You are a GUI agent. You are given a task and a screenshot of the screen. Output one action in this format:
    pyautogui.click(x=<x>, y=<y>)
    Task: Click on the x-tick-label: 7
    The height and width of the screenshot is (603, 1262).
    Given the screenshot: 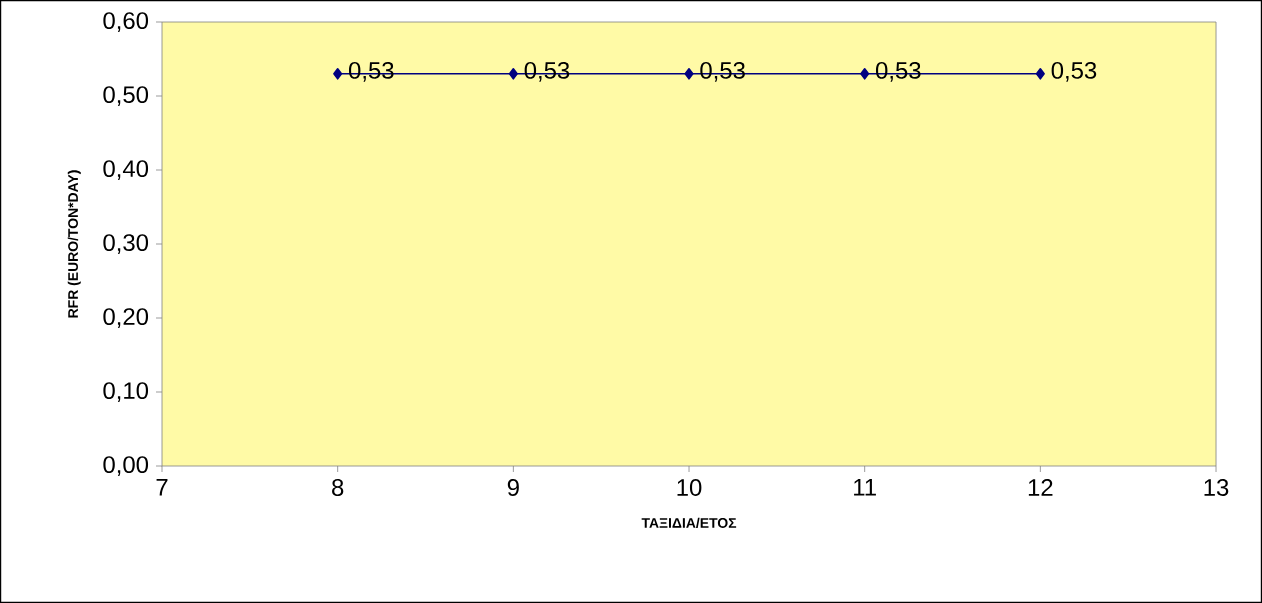 What is the action you would take?
    pyautogui.click(x=162, y=487)
    